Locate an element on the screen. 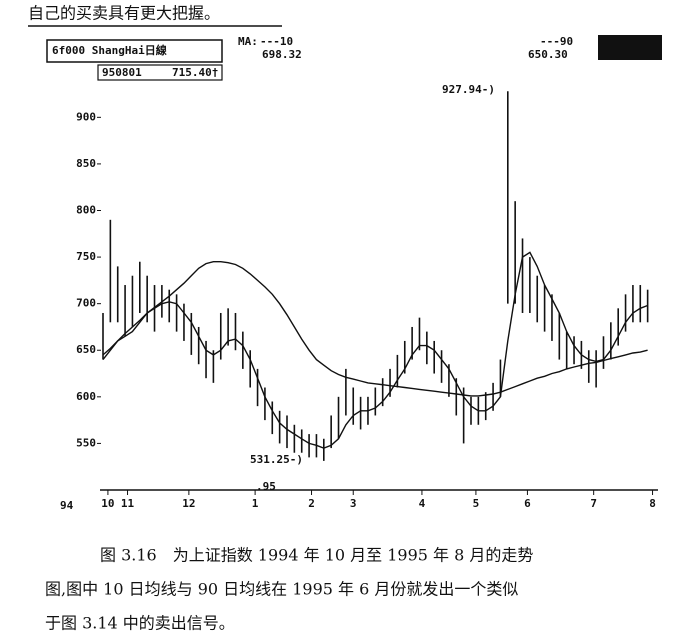 Image resolution: width=699 pixels, height=638 pixels. y-tick-label: 900 is located at coordinates (86, 116).